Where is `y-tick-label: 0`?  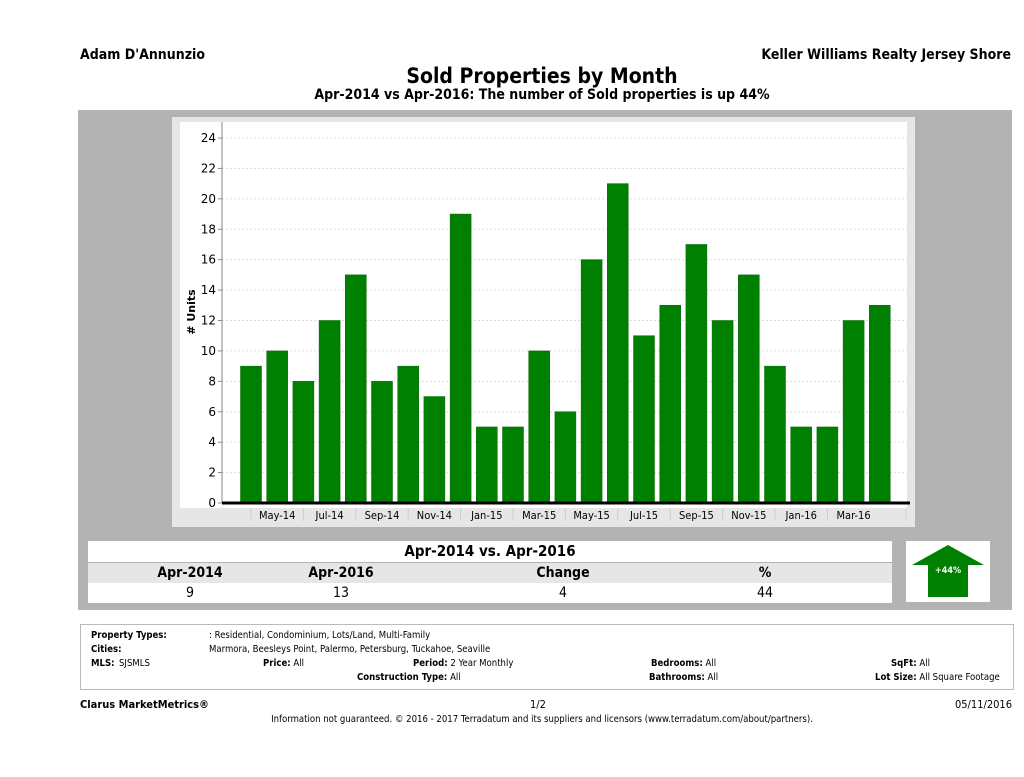 y-tick-label: 0 is located at coordinates (212, 503).